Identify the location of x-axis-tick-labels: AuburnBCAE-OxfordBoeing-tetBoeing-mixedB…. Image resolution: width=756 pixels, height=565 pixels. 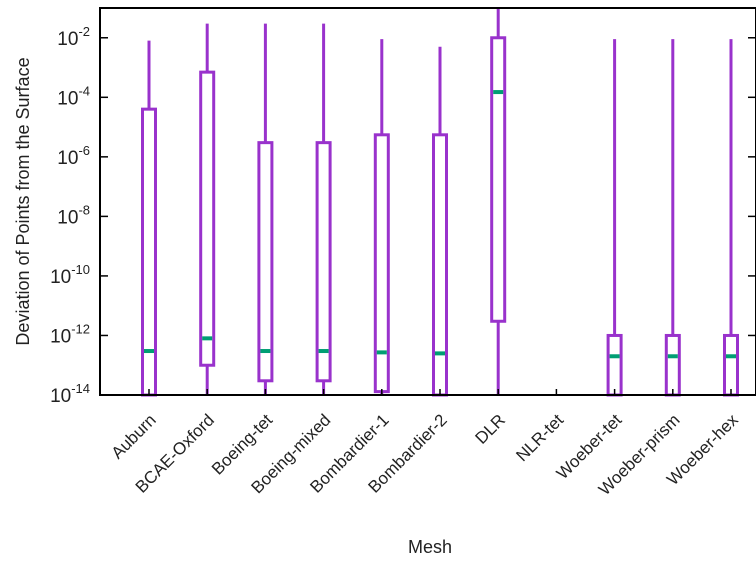
(425, 454).